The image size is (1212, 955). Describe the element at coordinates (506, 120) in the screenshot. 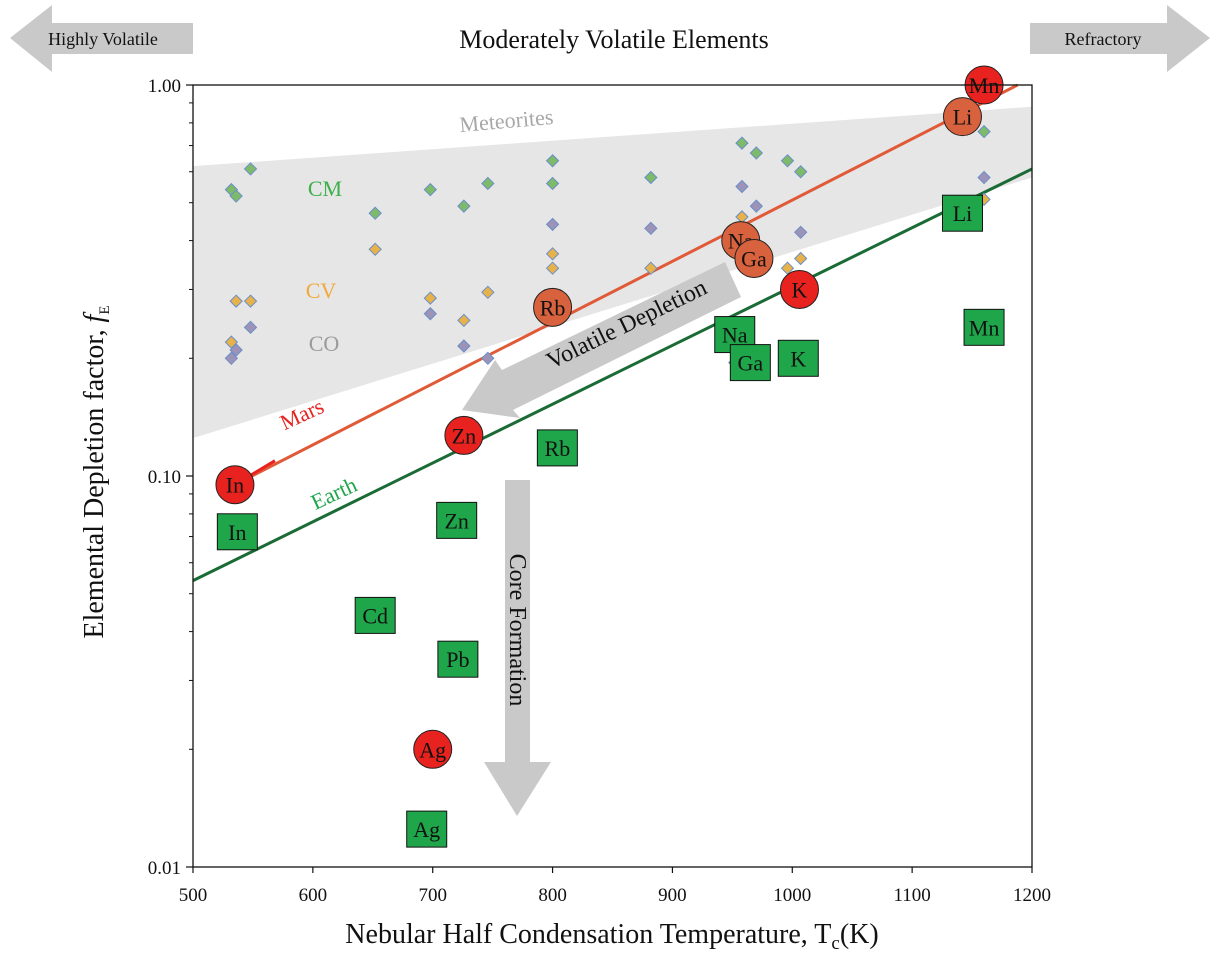

I see `meteorites-label: Meteorites` at that location.